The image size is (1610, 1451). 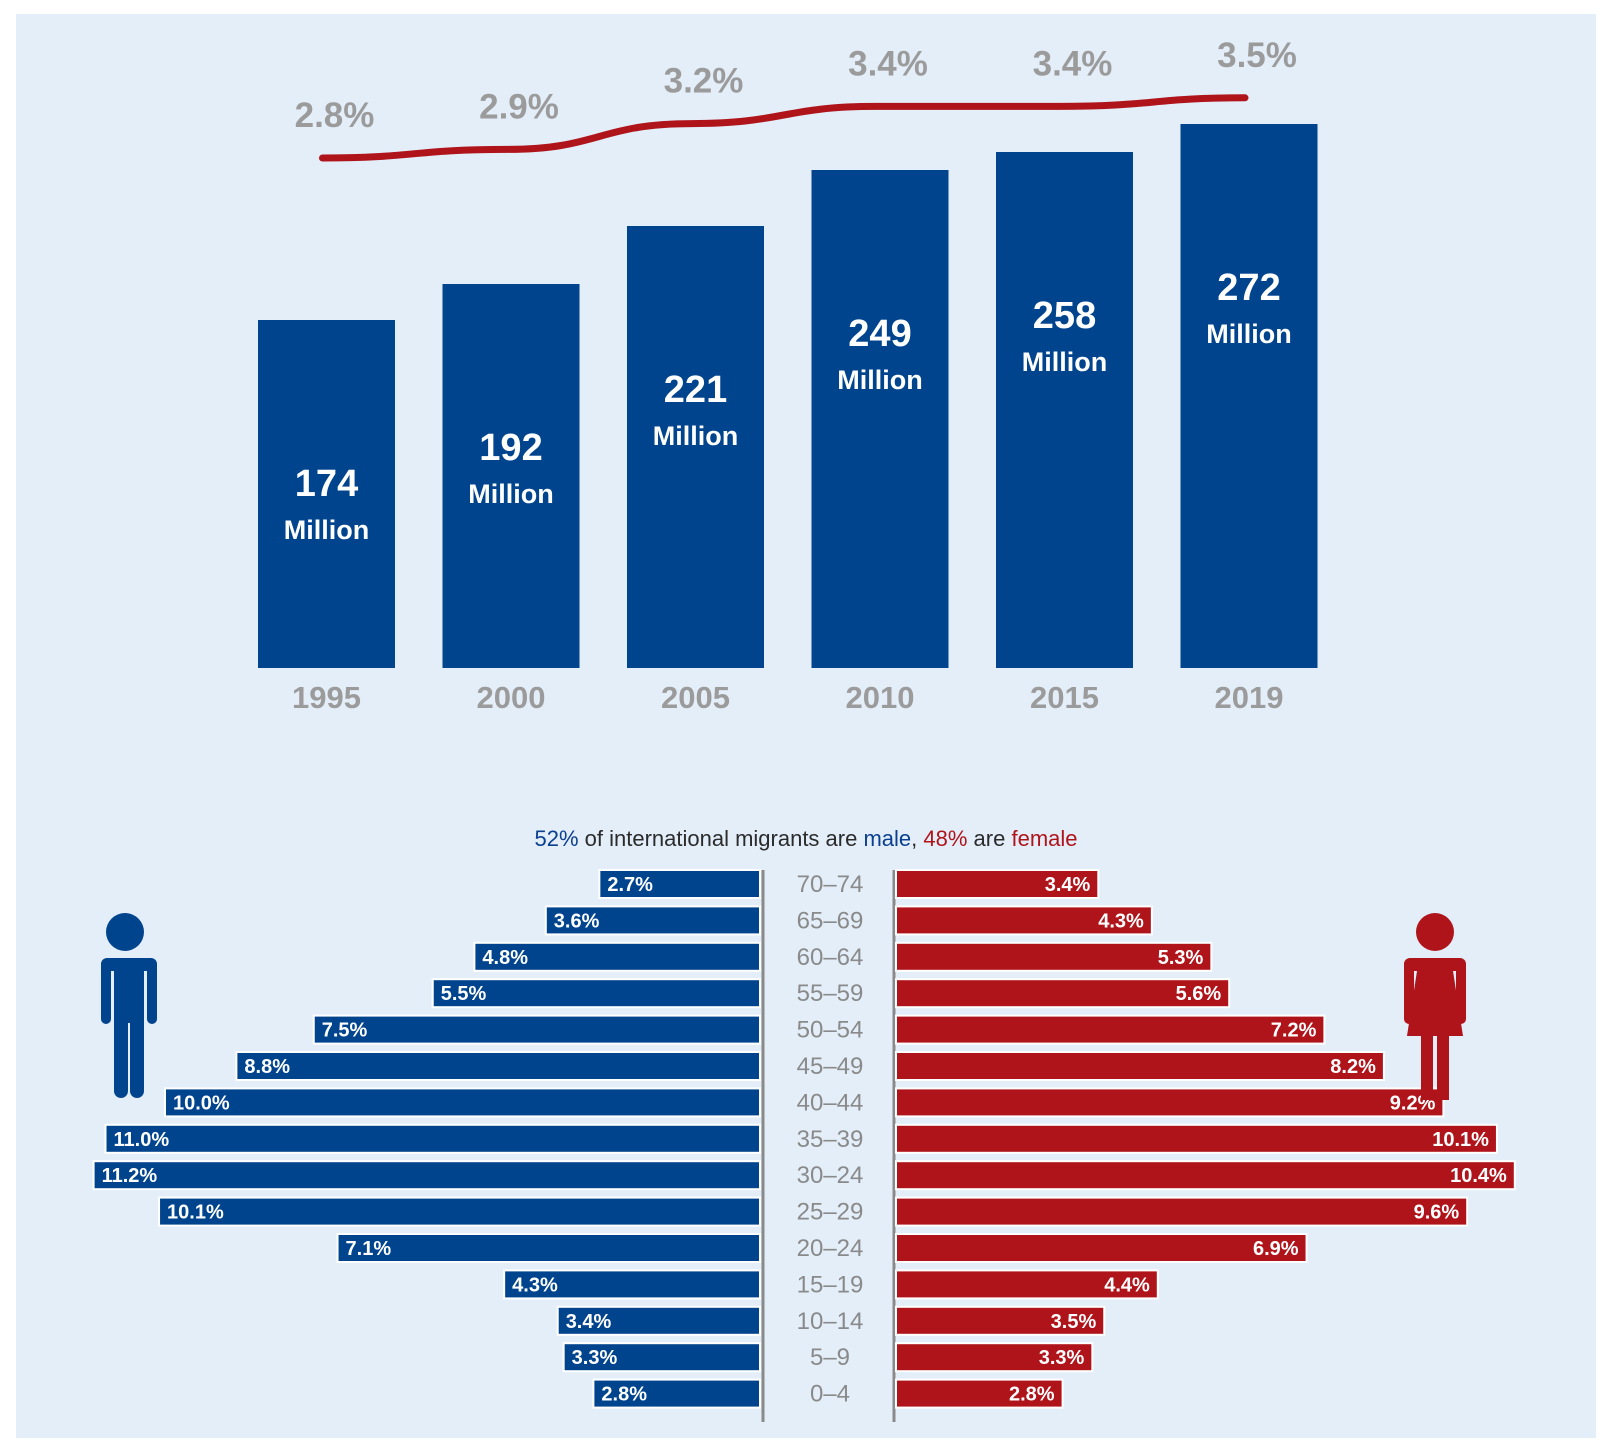 I want to click on female-person-icon, so click(x=1435, y=1006).